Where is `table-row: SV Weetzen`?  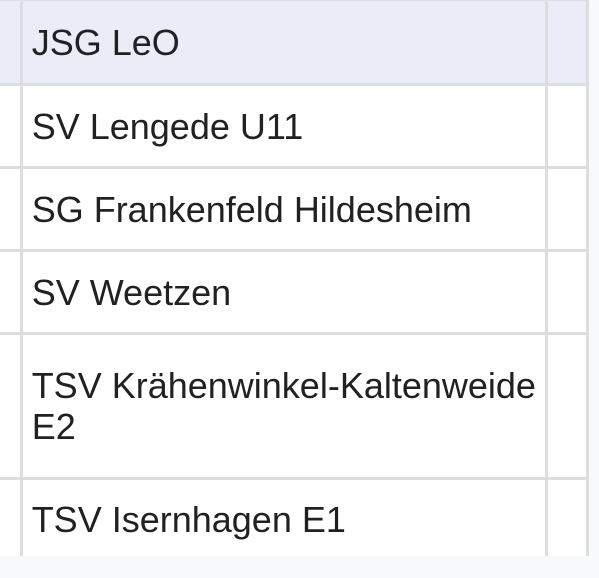
table-row: SV Weetzen is located at coordinates (295, 292).